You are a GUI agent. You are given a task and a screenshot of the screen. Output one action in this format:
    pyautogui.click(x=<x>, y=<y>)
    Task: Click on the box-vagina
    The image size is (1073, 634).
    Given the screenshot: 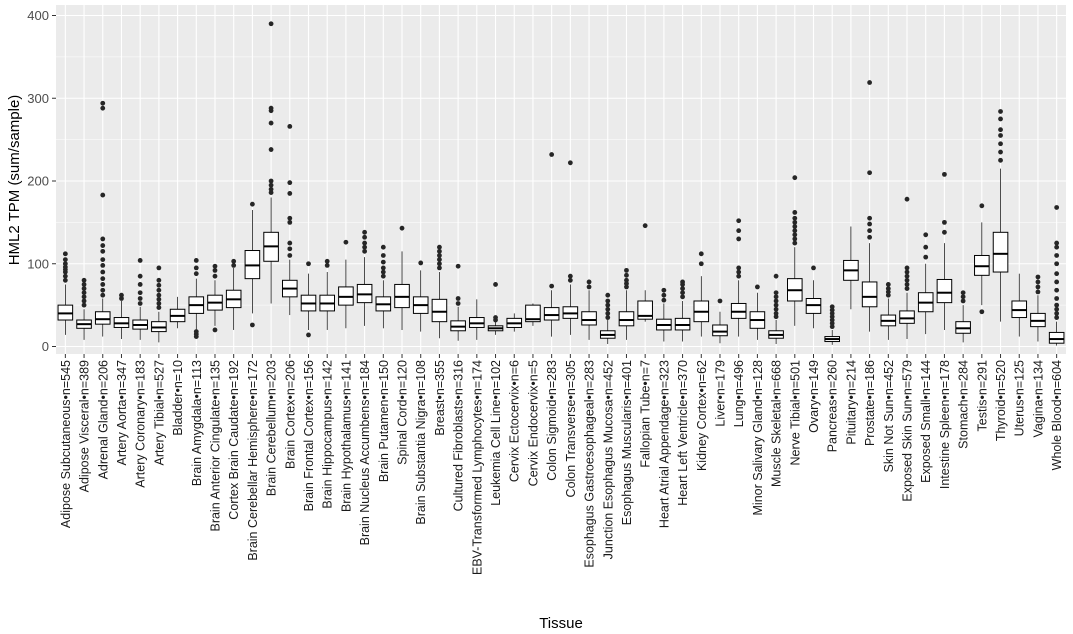 What is the action you would take?
    pyautogui.click(x=1038, y=308)
    